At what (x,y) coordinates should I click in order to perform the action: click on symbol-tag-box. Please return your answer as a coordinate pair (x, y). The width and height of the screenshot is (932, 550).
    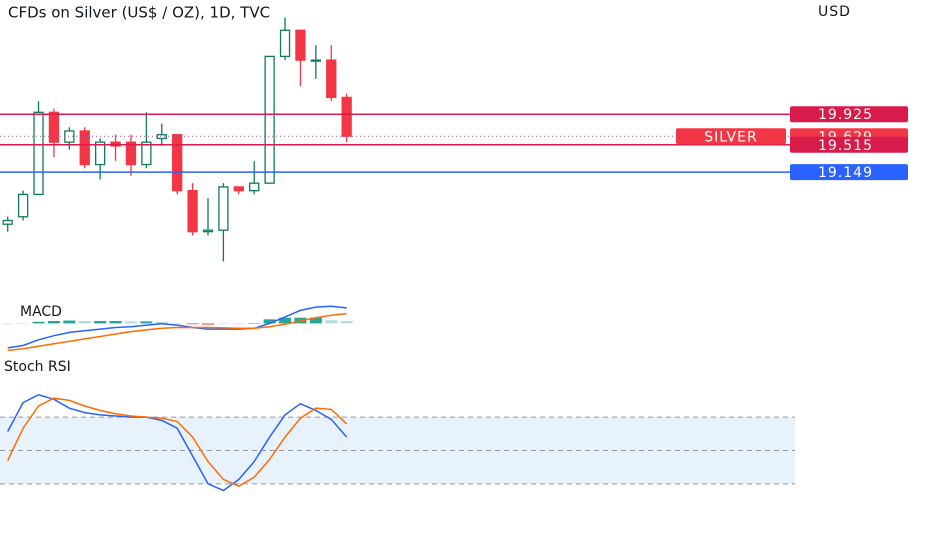
    Looking at the image, I should click on (731, 136).